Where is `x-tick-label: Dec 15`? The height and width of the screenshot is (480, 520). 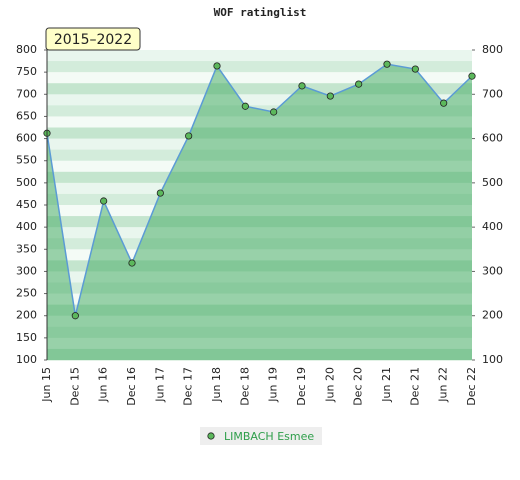 x-tick-label: Dec 15 is located at coordinates (74, 386).